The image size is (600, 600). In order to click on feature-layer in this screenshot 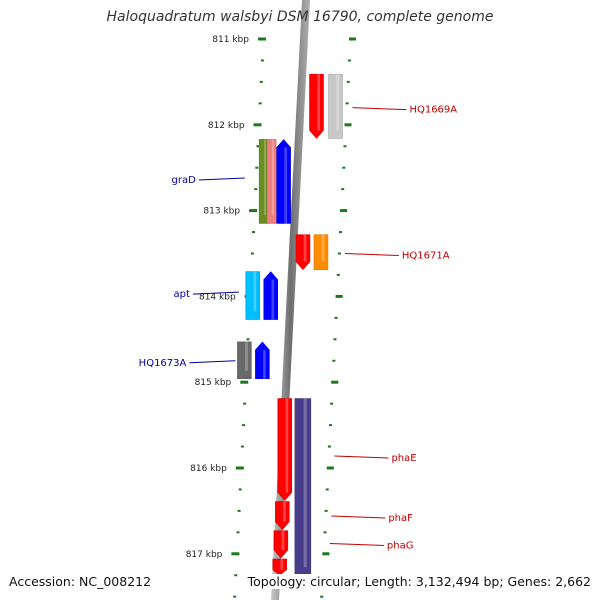, I will do `click(290, 324)`.